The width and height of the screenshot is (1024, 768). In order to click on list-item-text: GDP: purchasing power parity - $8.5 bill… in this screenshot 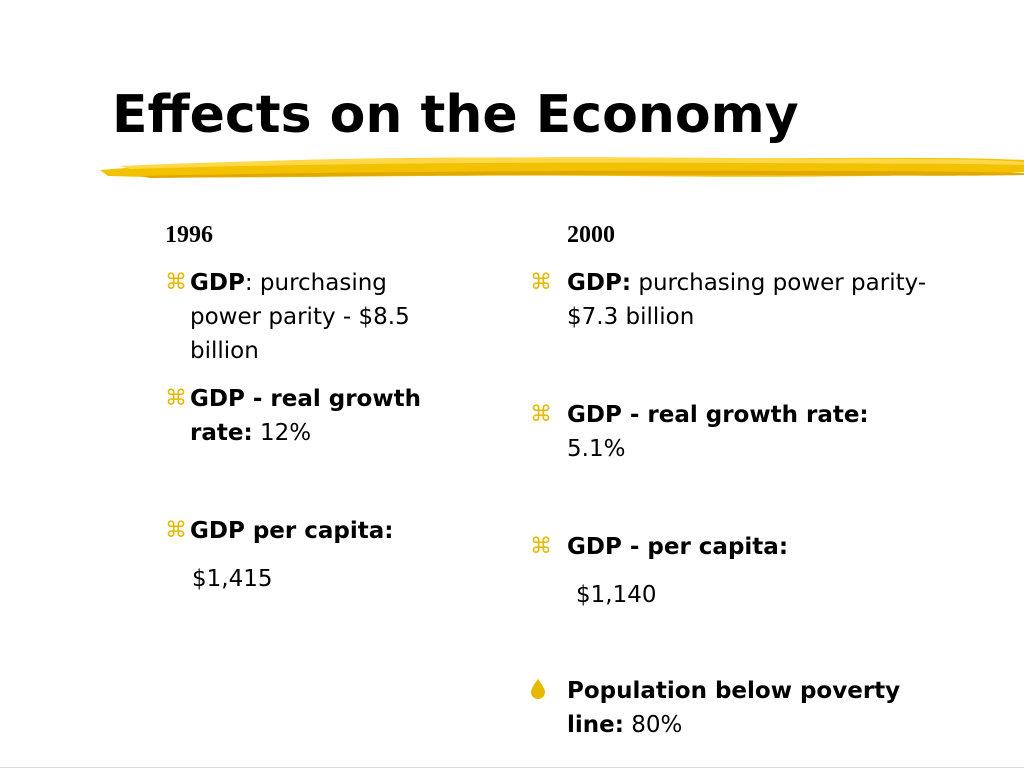, I will do `click(315, 317)`.